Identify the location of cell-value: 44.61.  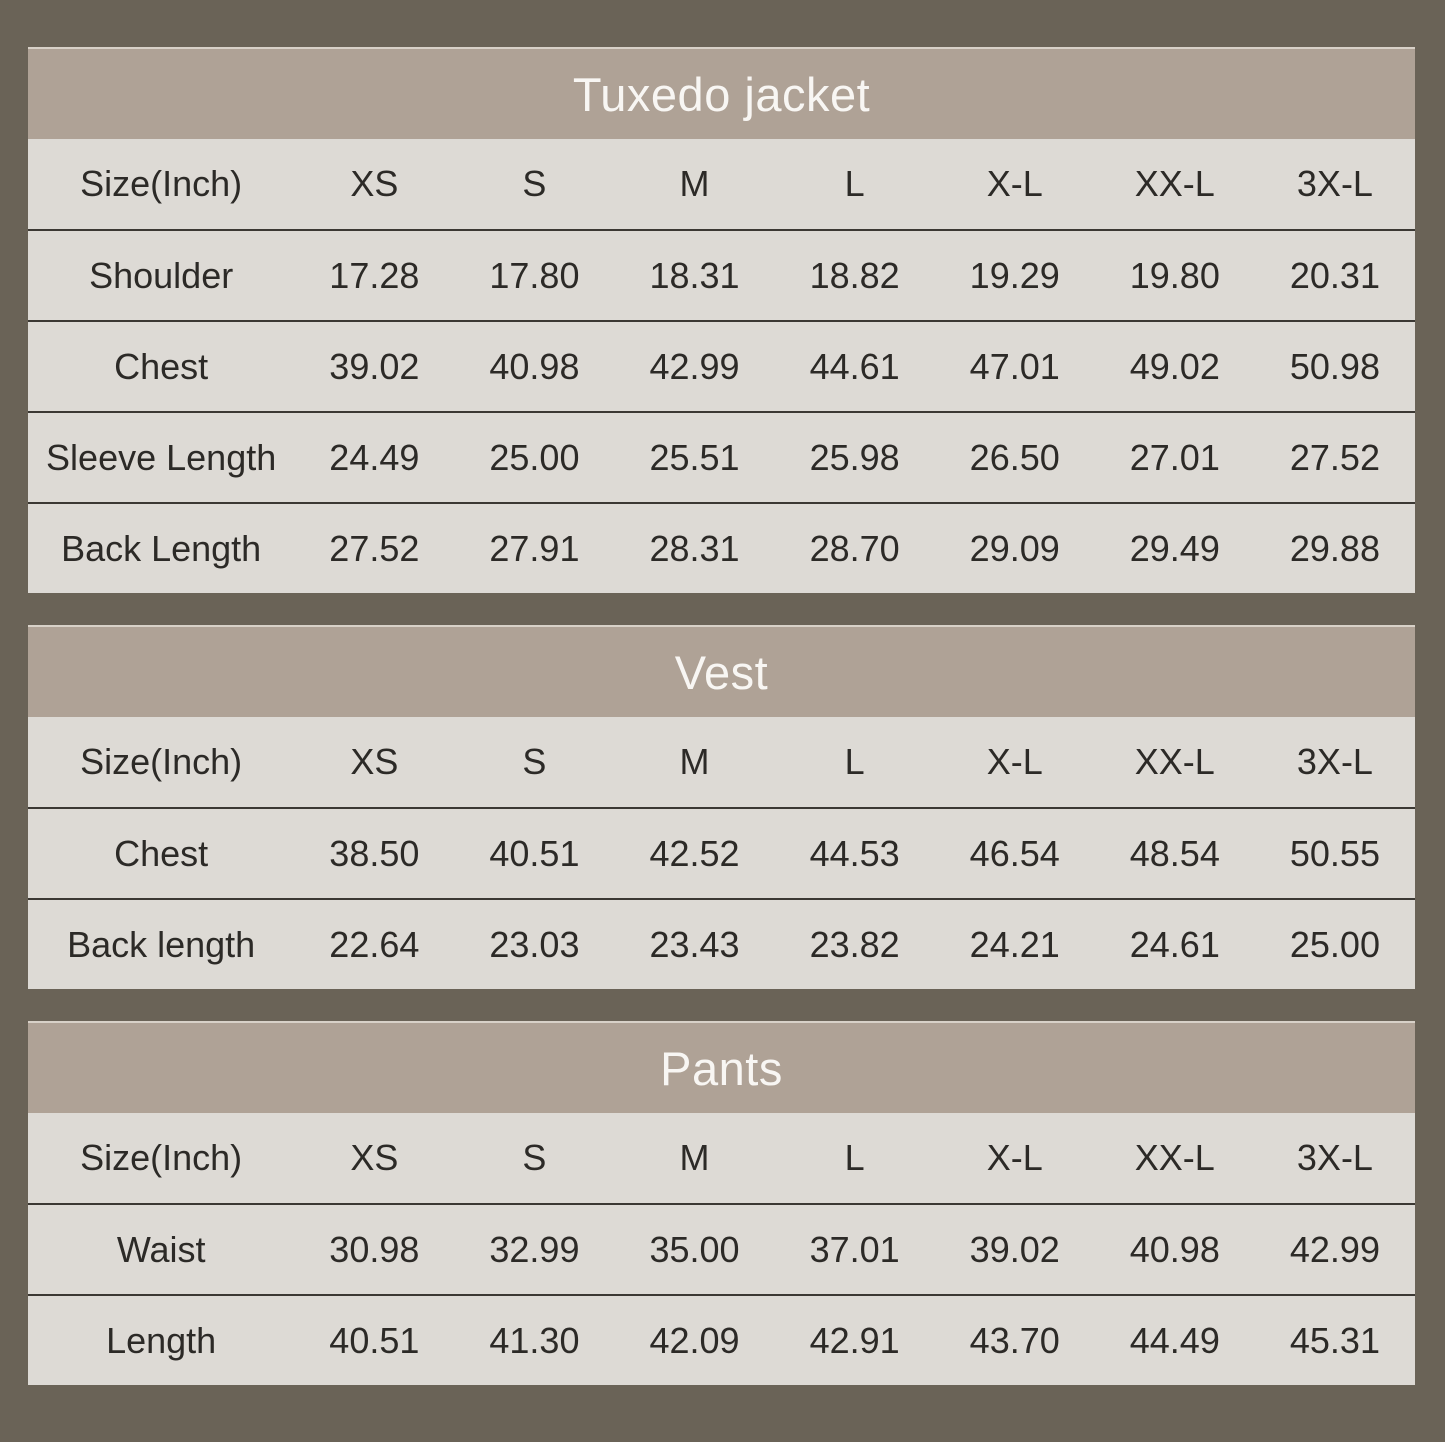
(854, 366).